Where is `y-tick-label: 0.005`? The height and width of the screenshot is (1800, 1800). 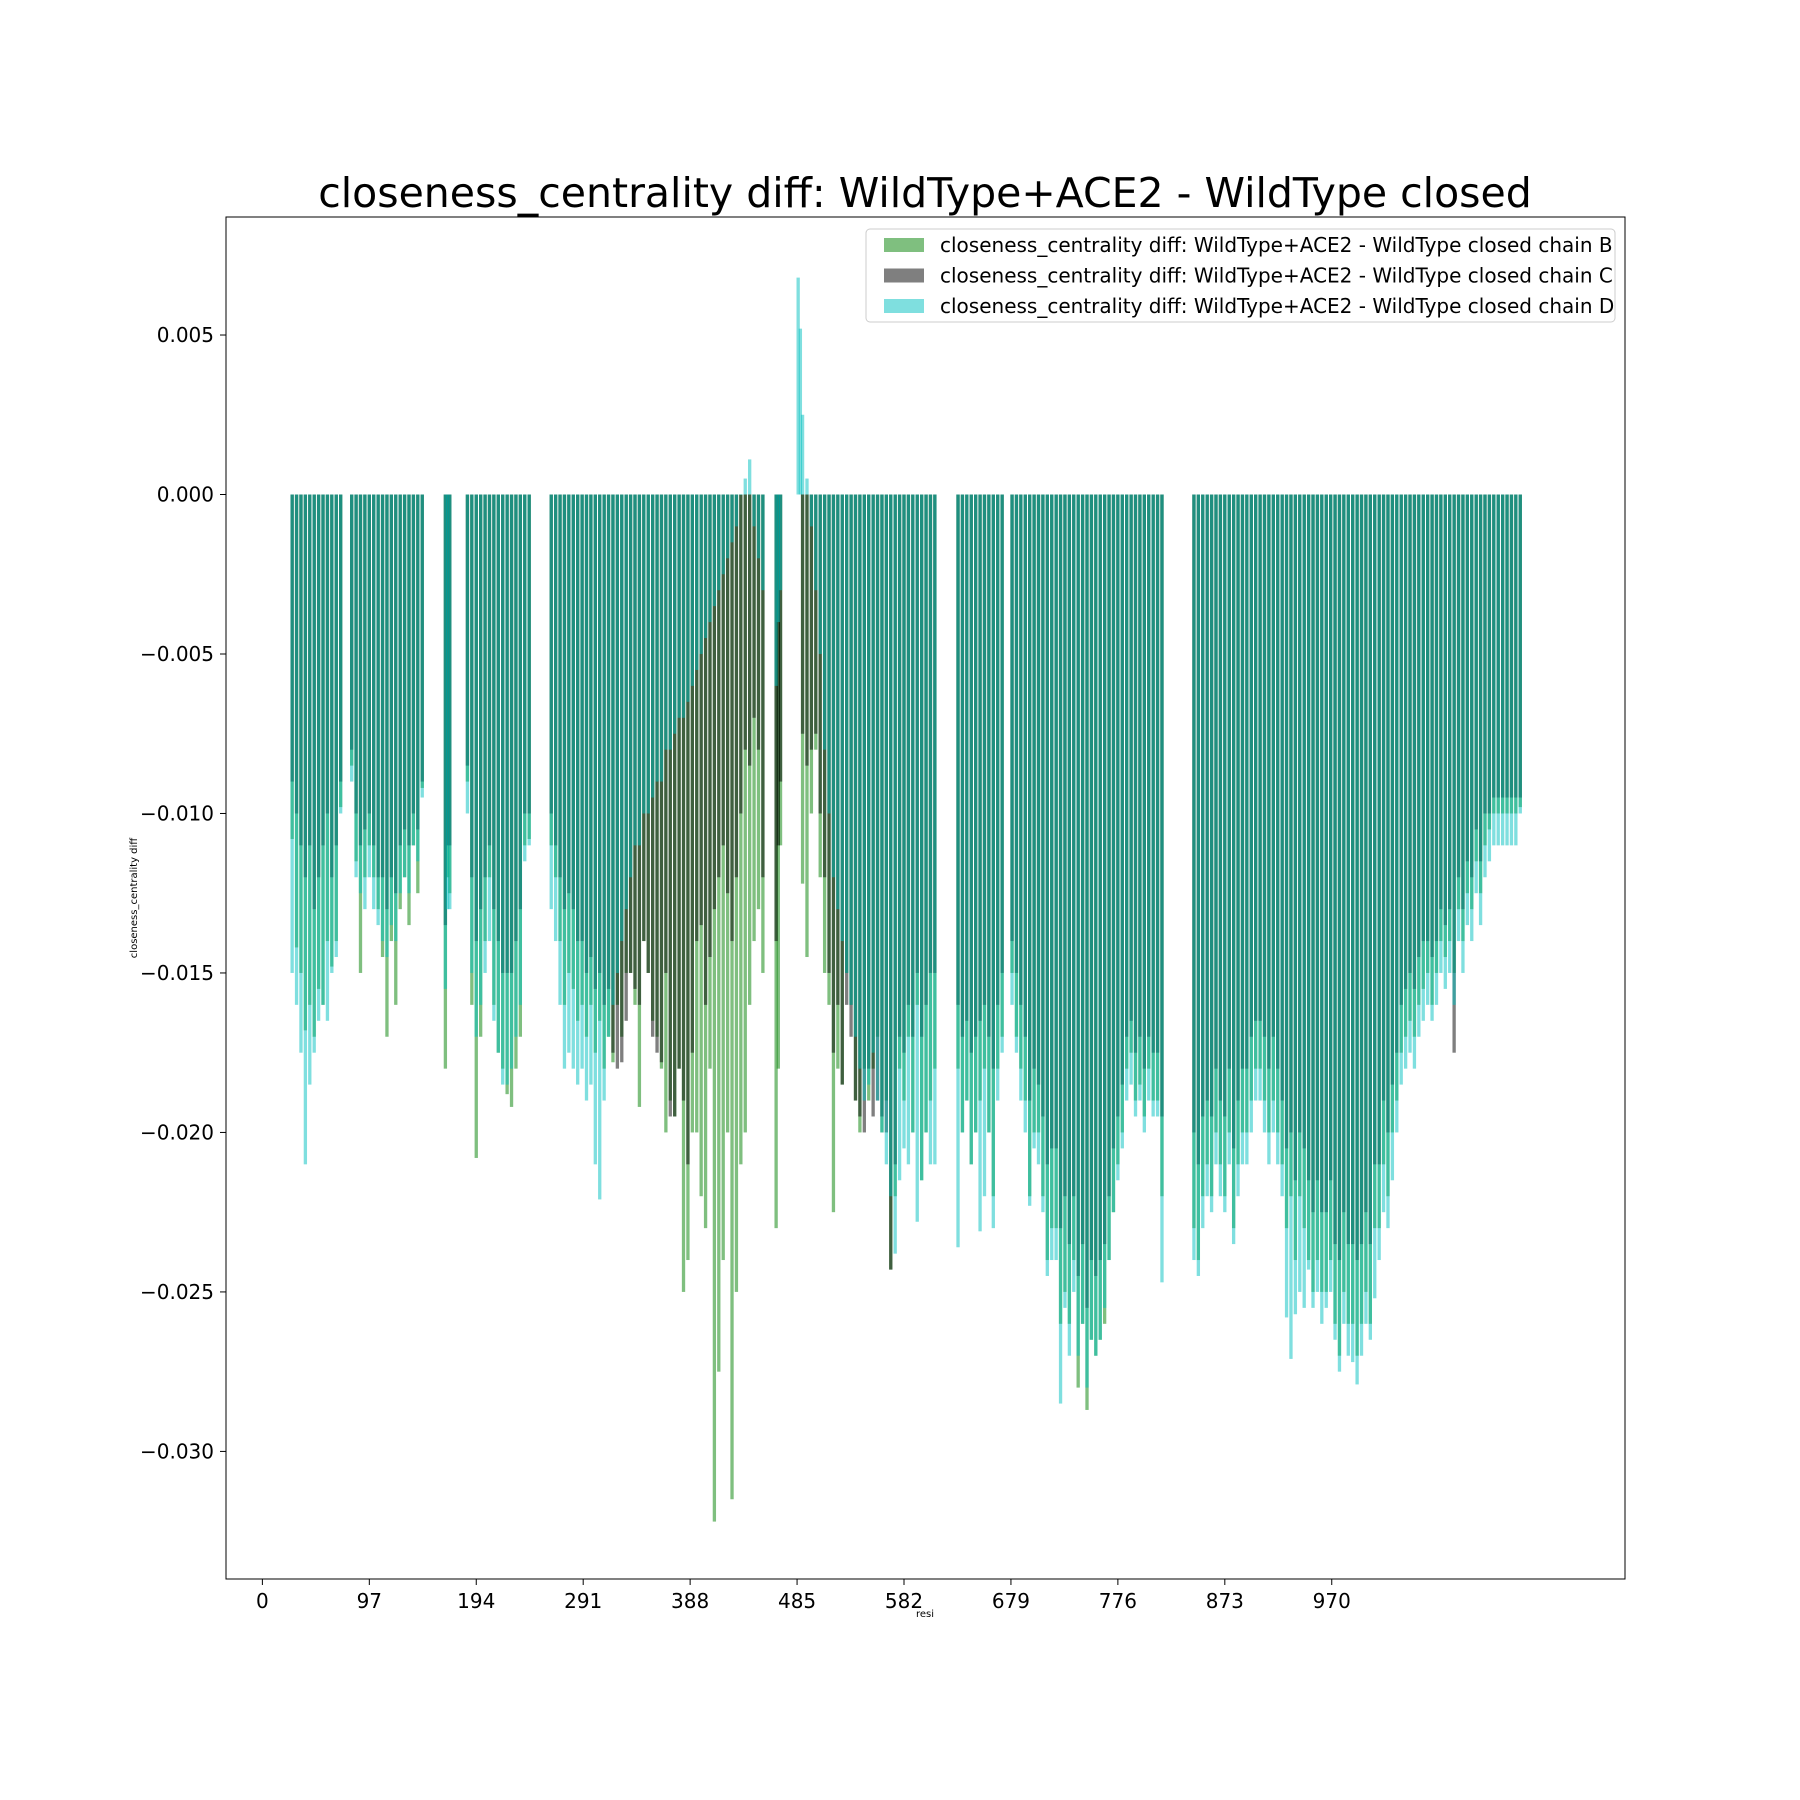
y-tick-label: 0.005 is located at coordinates (185, 335).